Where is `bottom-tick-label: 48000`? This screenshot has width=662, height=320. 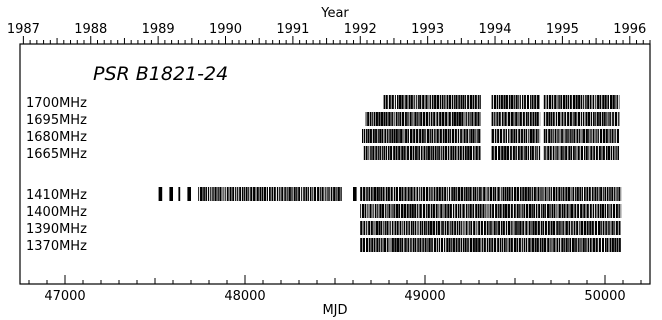
bottom-tick-label: 48000 is located at coordinates (244, 296).